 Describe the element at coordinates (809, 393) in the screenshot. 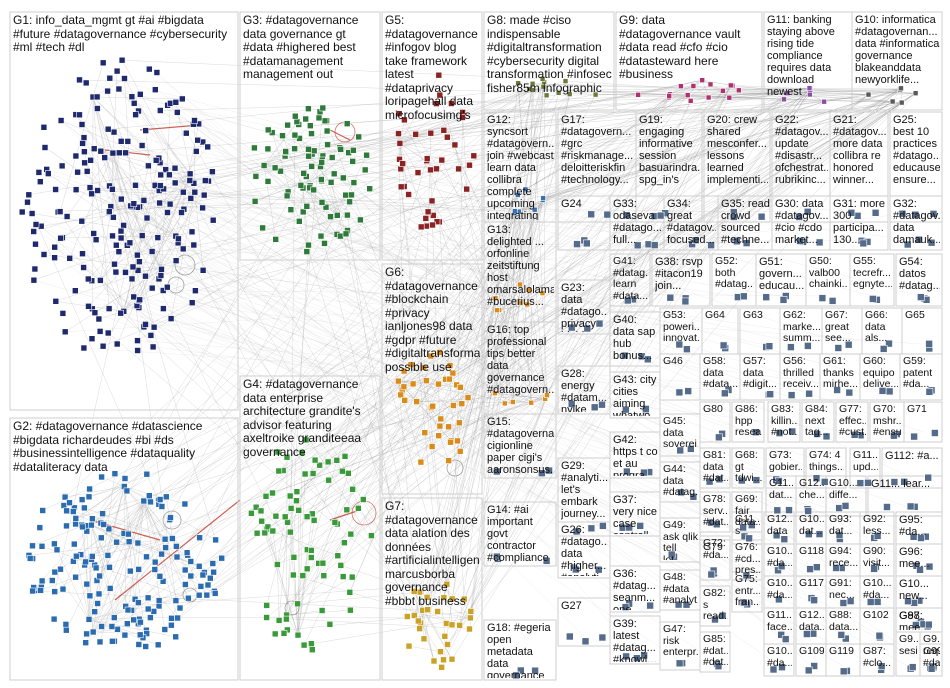

I see `node-g56` at that location.